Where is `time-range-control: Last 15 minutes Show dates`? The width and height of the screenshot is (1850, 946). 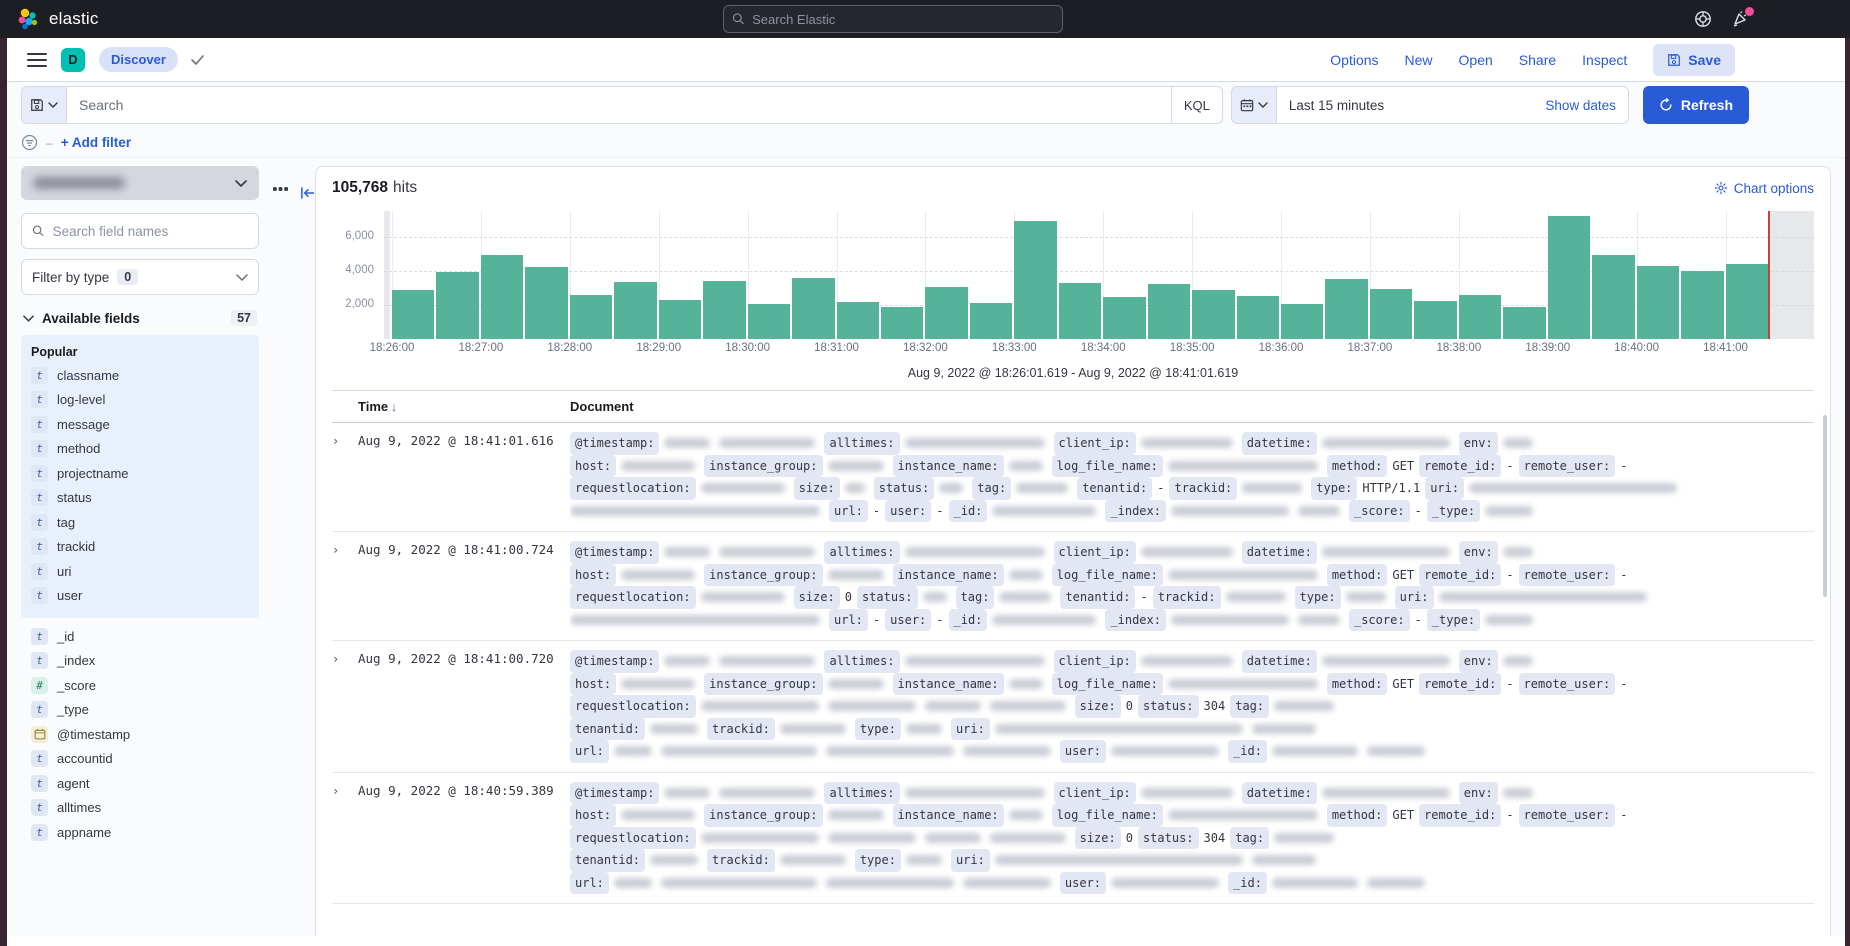
time-range-control: Last 15 minutes Show dates is located at coordinates (1452, 105).